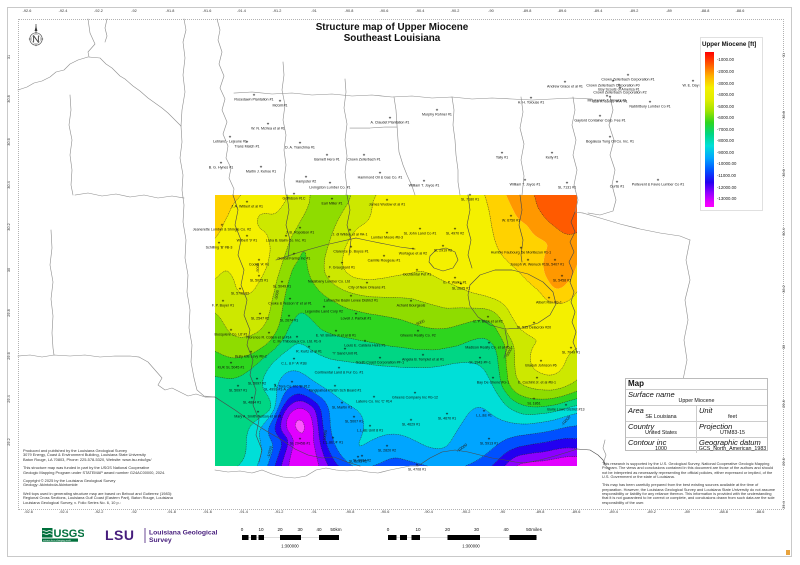  What do you see at coordinates (619, 93) in the screenshot?
I see `svg-text:Crown Zellerbach Corporation #: Crown Zellerbach Corporation #2` at bounding box center [619, 93].